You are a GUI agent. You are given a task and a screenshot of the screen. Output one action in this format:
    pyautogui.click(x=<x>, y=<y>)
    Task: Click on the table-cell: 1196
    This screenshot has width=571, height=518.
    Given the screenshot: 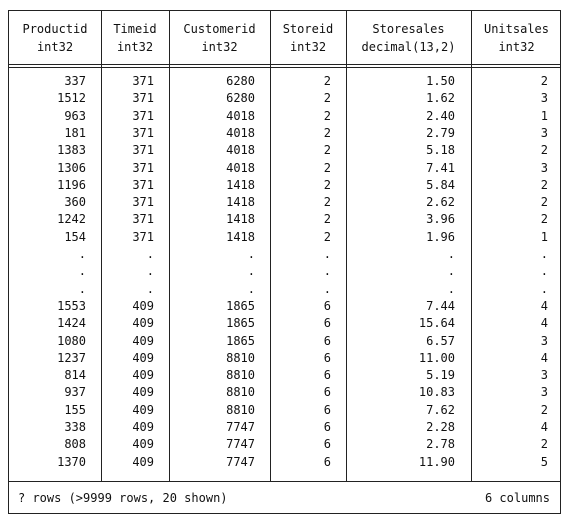 What is the action you would take?
    pyautogui.click(x=71, y=184)
    